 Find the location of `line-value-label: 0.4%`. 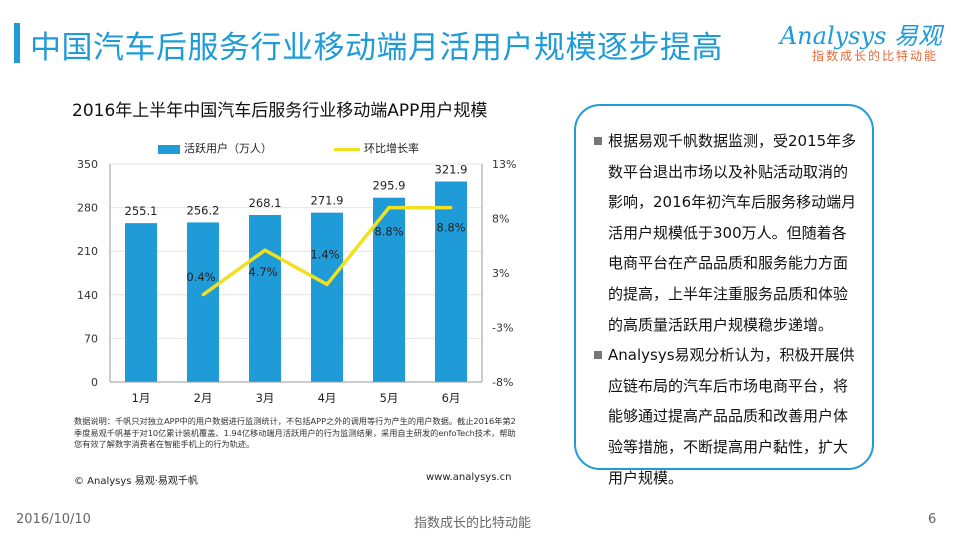

line-value-label: 0.4% is located at coordinates (200, 277).